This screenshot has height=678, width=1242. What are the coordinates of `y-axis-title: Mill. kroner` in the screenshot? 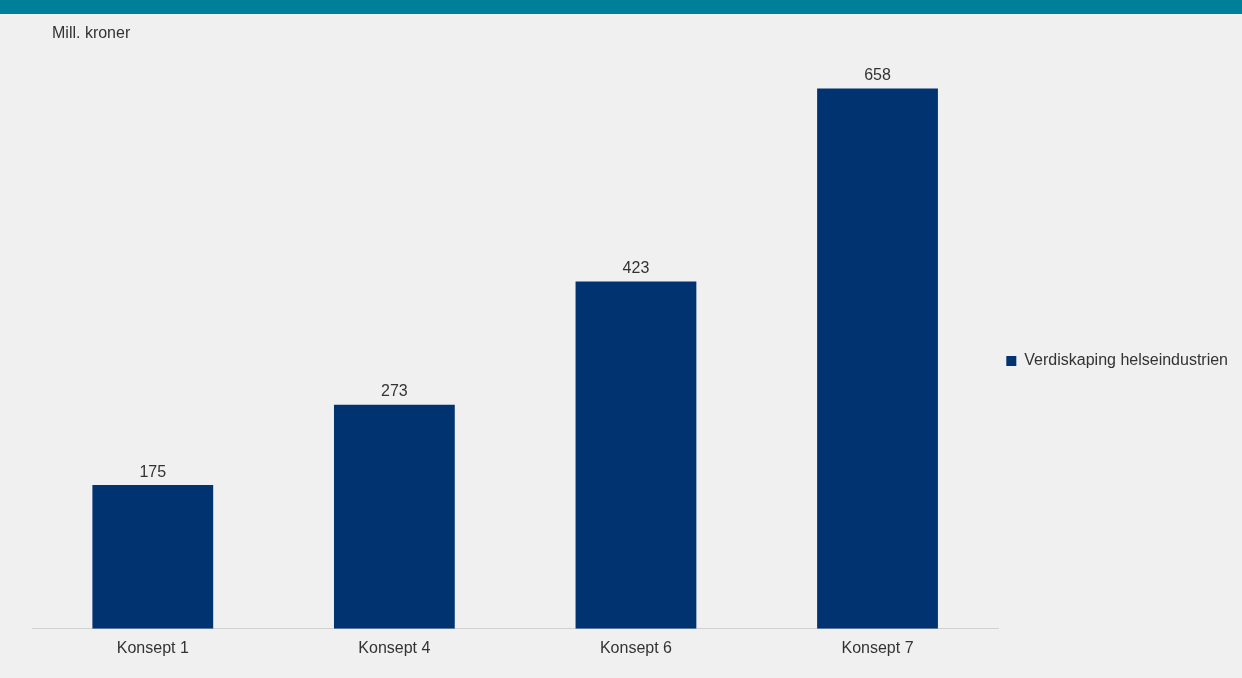 It's located at (91, 33).